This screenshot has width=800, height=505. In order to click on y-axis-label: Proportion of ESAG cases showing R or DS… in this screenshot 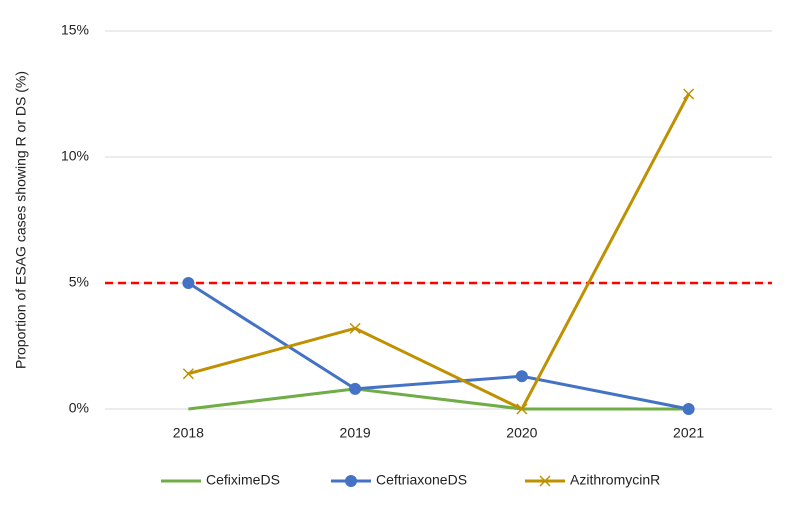, I will do `click(21, 220)`.